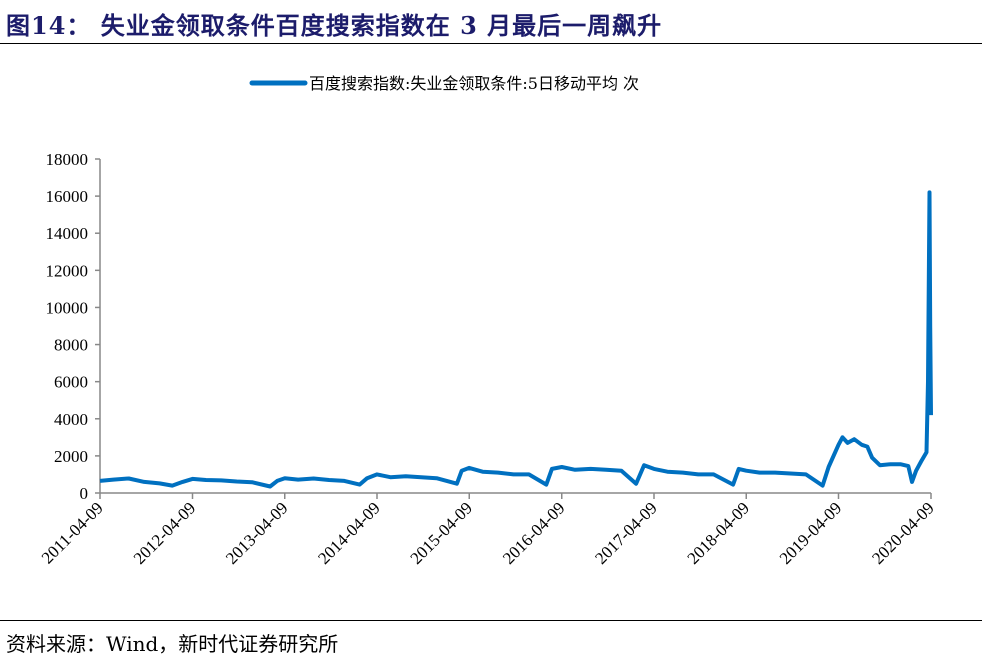 This screenshot has width=982, height=660. Describe the element at coordinates (71, 419) in the screenshot. I see `y-tick-label: 4000` at that location.